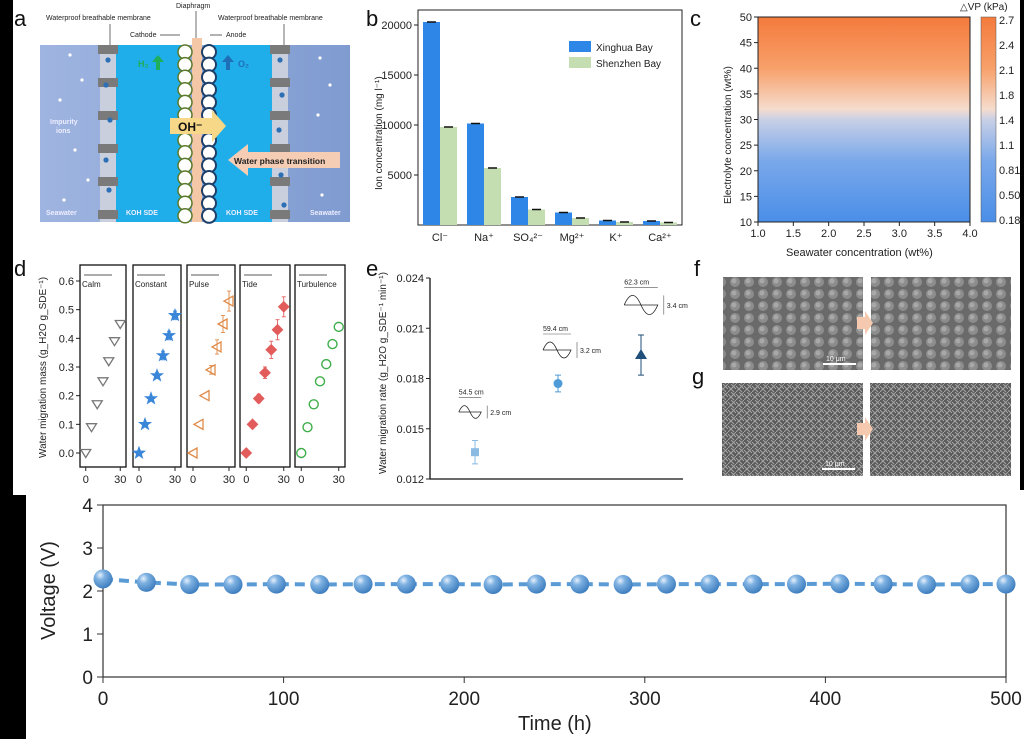 Image resolution: width=1024 pixels, height=739 pixels. Describe the element at coordinates (615, 238) in the screenshot. I see `b-category-label: K⁺` at that location.